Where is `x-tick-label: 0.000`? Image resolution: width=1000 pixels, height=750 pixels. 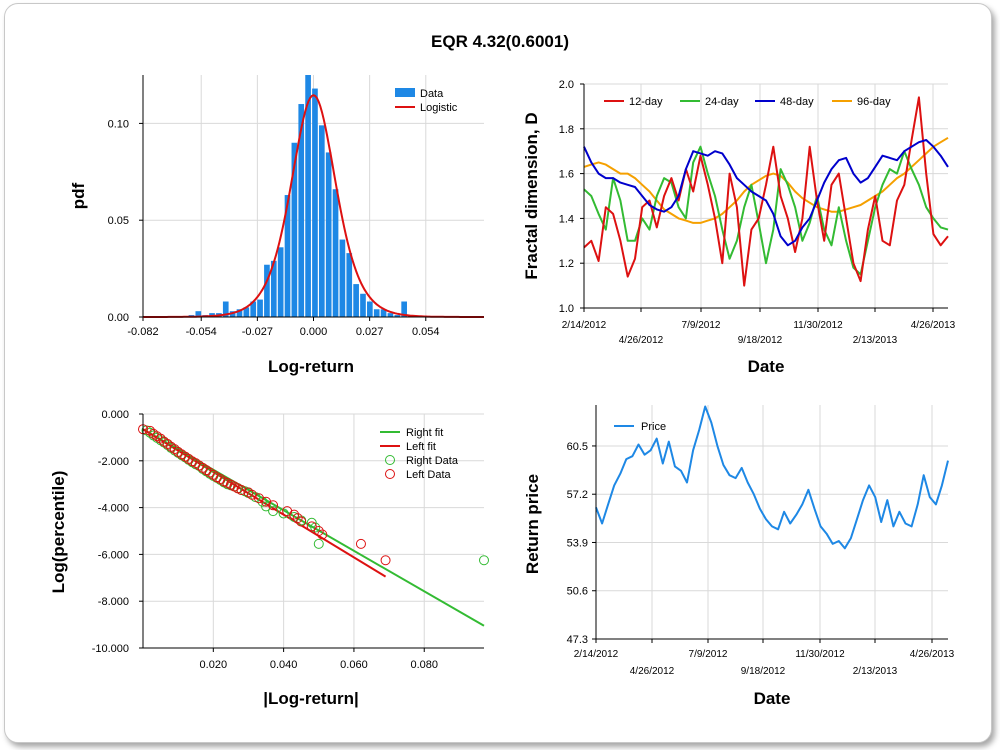 x-tick-label: 0.000 is located at coordinates (314, 332).